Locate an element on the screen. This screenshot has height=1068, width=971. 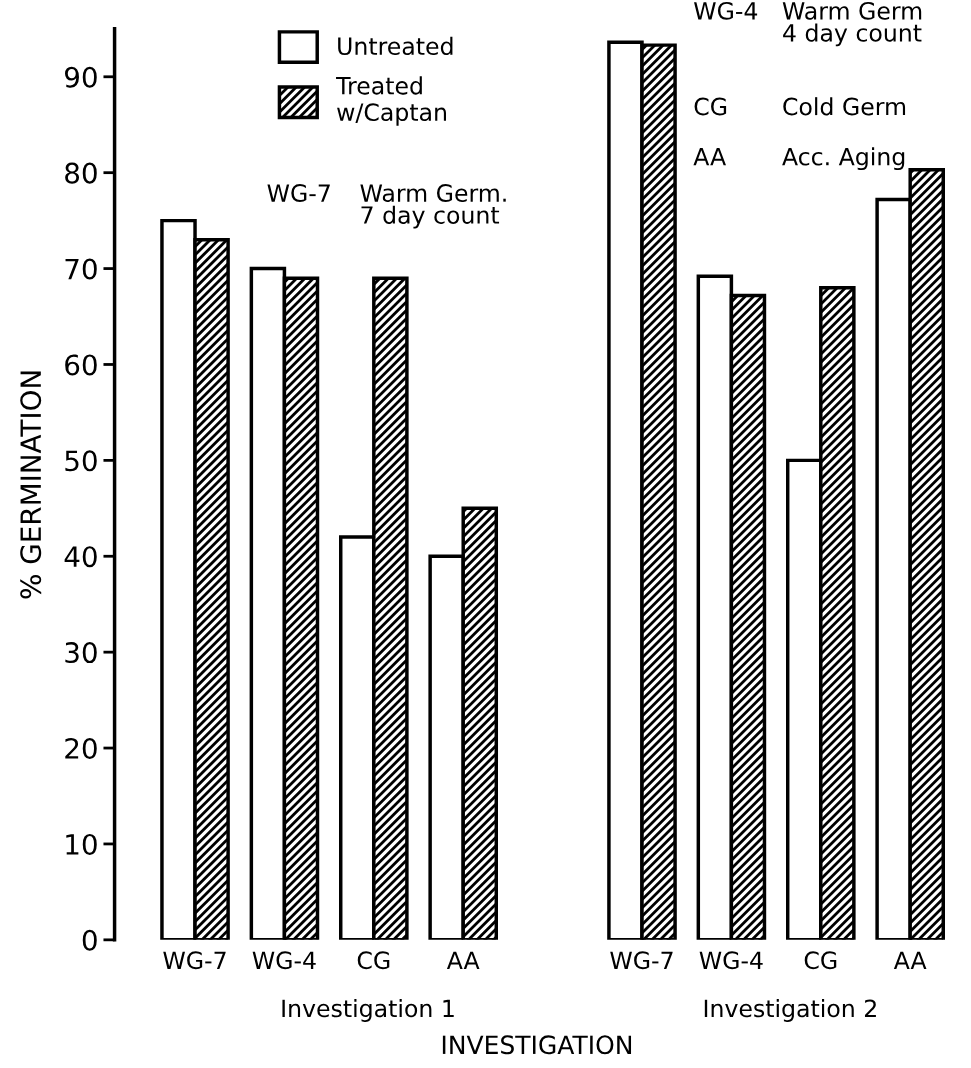
y-tick-label: 10 is located at coordinates (81, 844).